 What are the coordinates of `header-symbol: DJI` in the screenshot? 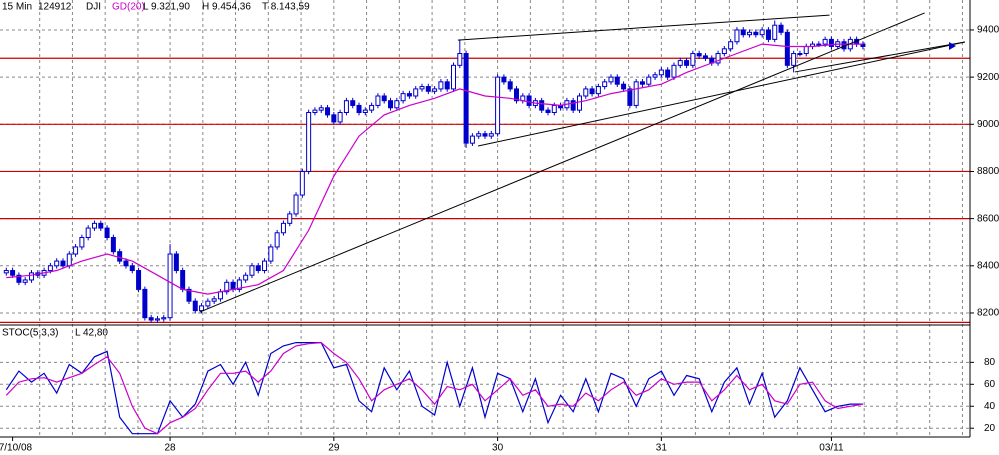 It's located at (93, 7).